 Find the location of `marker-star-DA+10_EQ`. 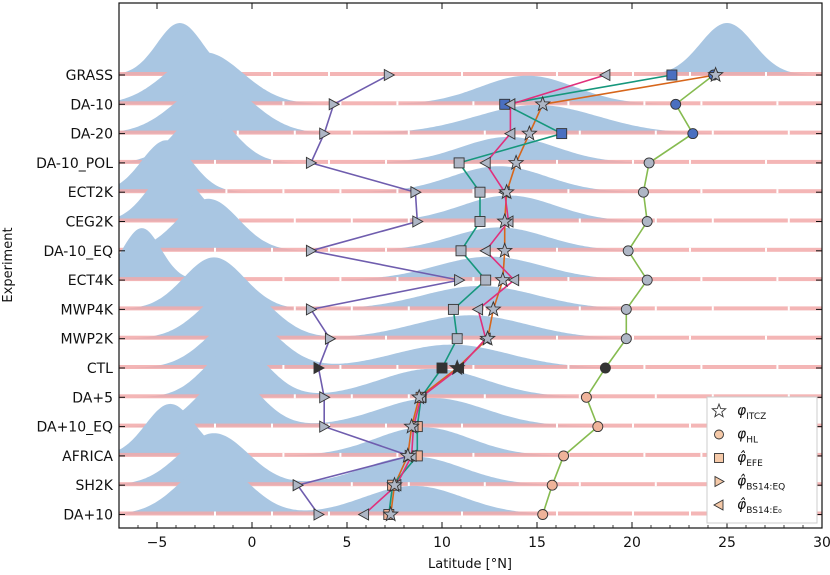

marker-star-DA+10_EQ is located at coordinates (411, 425).